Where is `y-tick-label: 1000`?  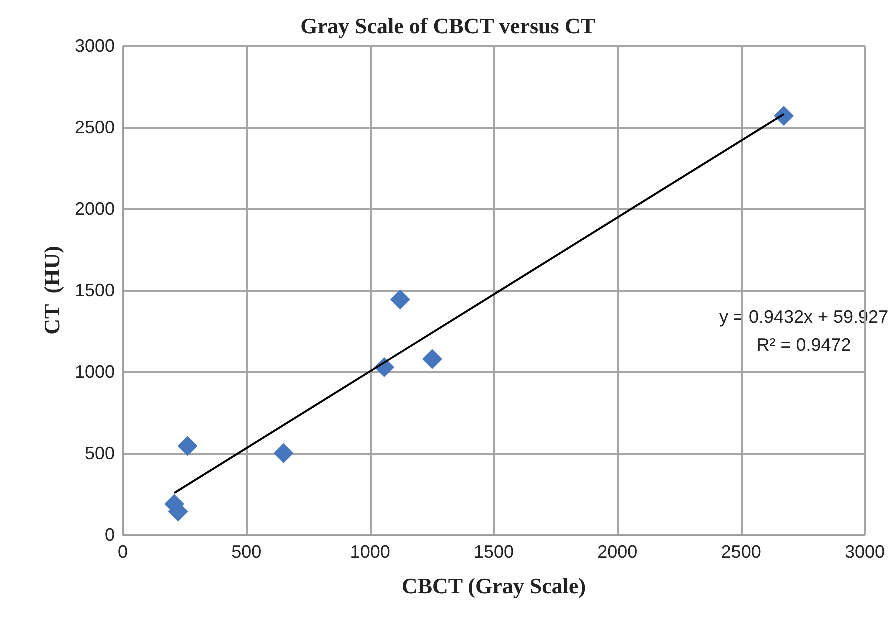 y-tick-label: 1000 is located at coordinates (94, 372).